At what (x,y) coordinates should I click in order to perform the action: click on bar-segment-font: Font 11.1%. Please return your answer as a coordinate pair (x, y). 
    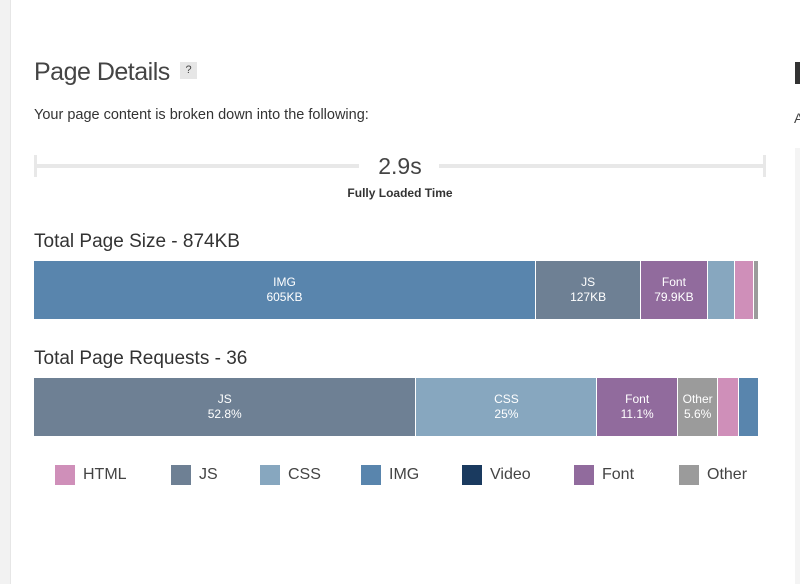
    Looking at the image, I should click on (637, 407).